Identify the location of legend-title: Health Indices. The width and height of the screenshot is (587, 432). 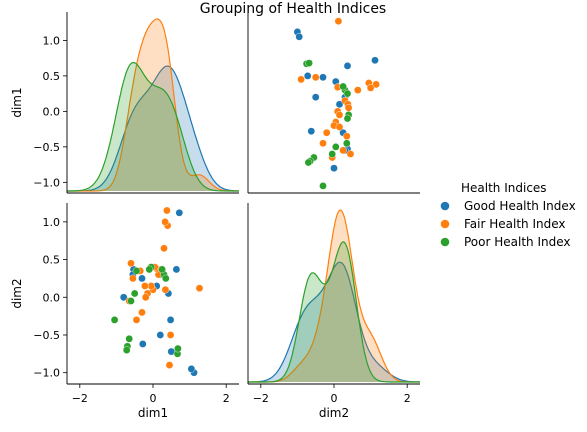
(504, 188).